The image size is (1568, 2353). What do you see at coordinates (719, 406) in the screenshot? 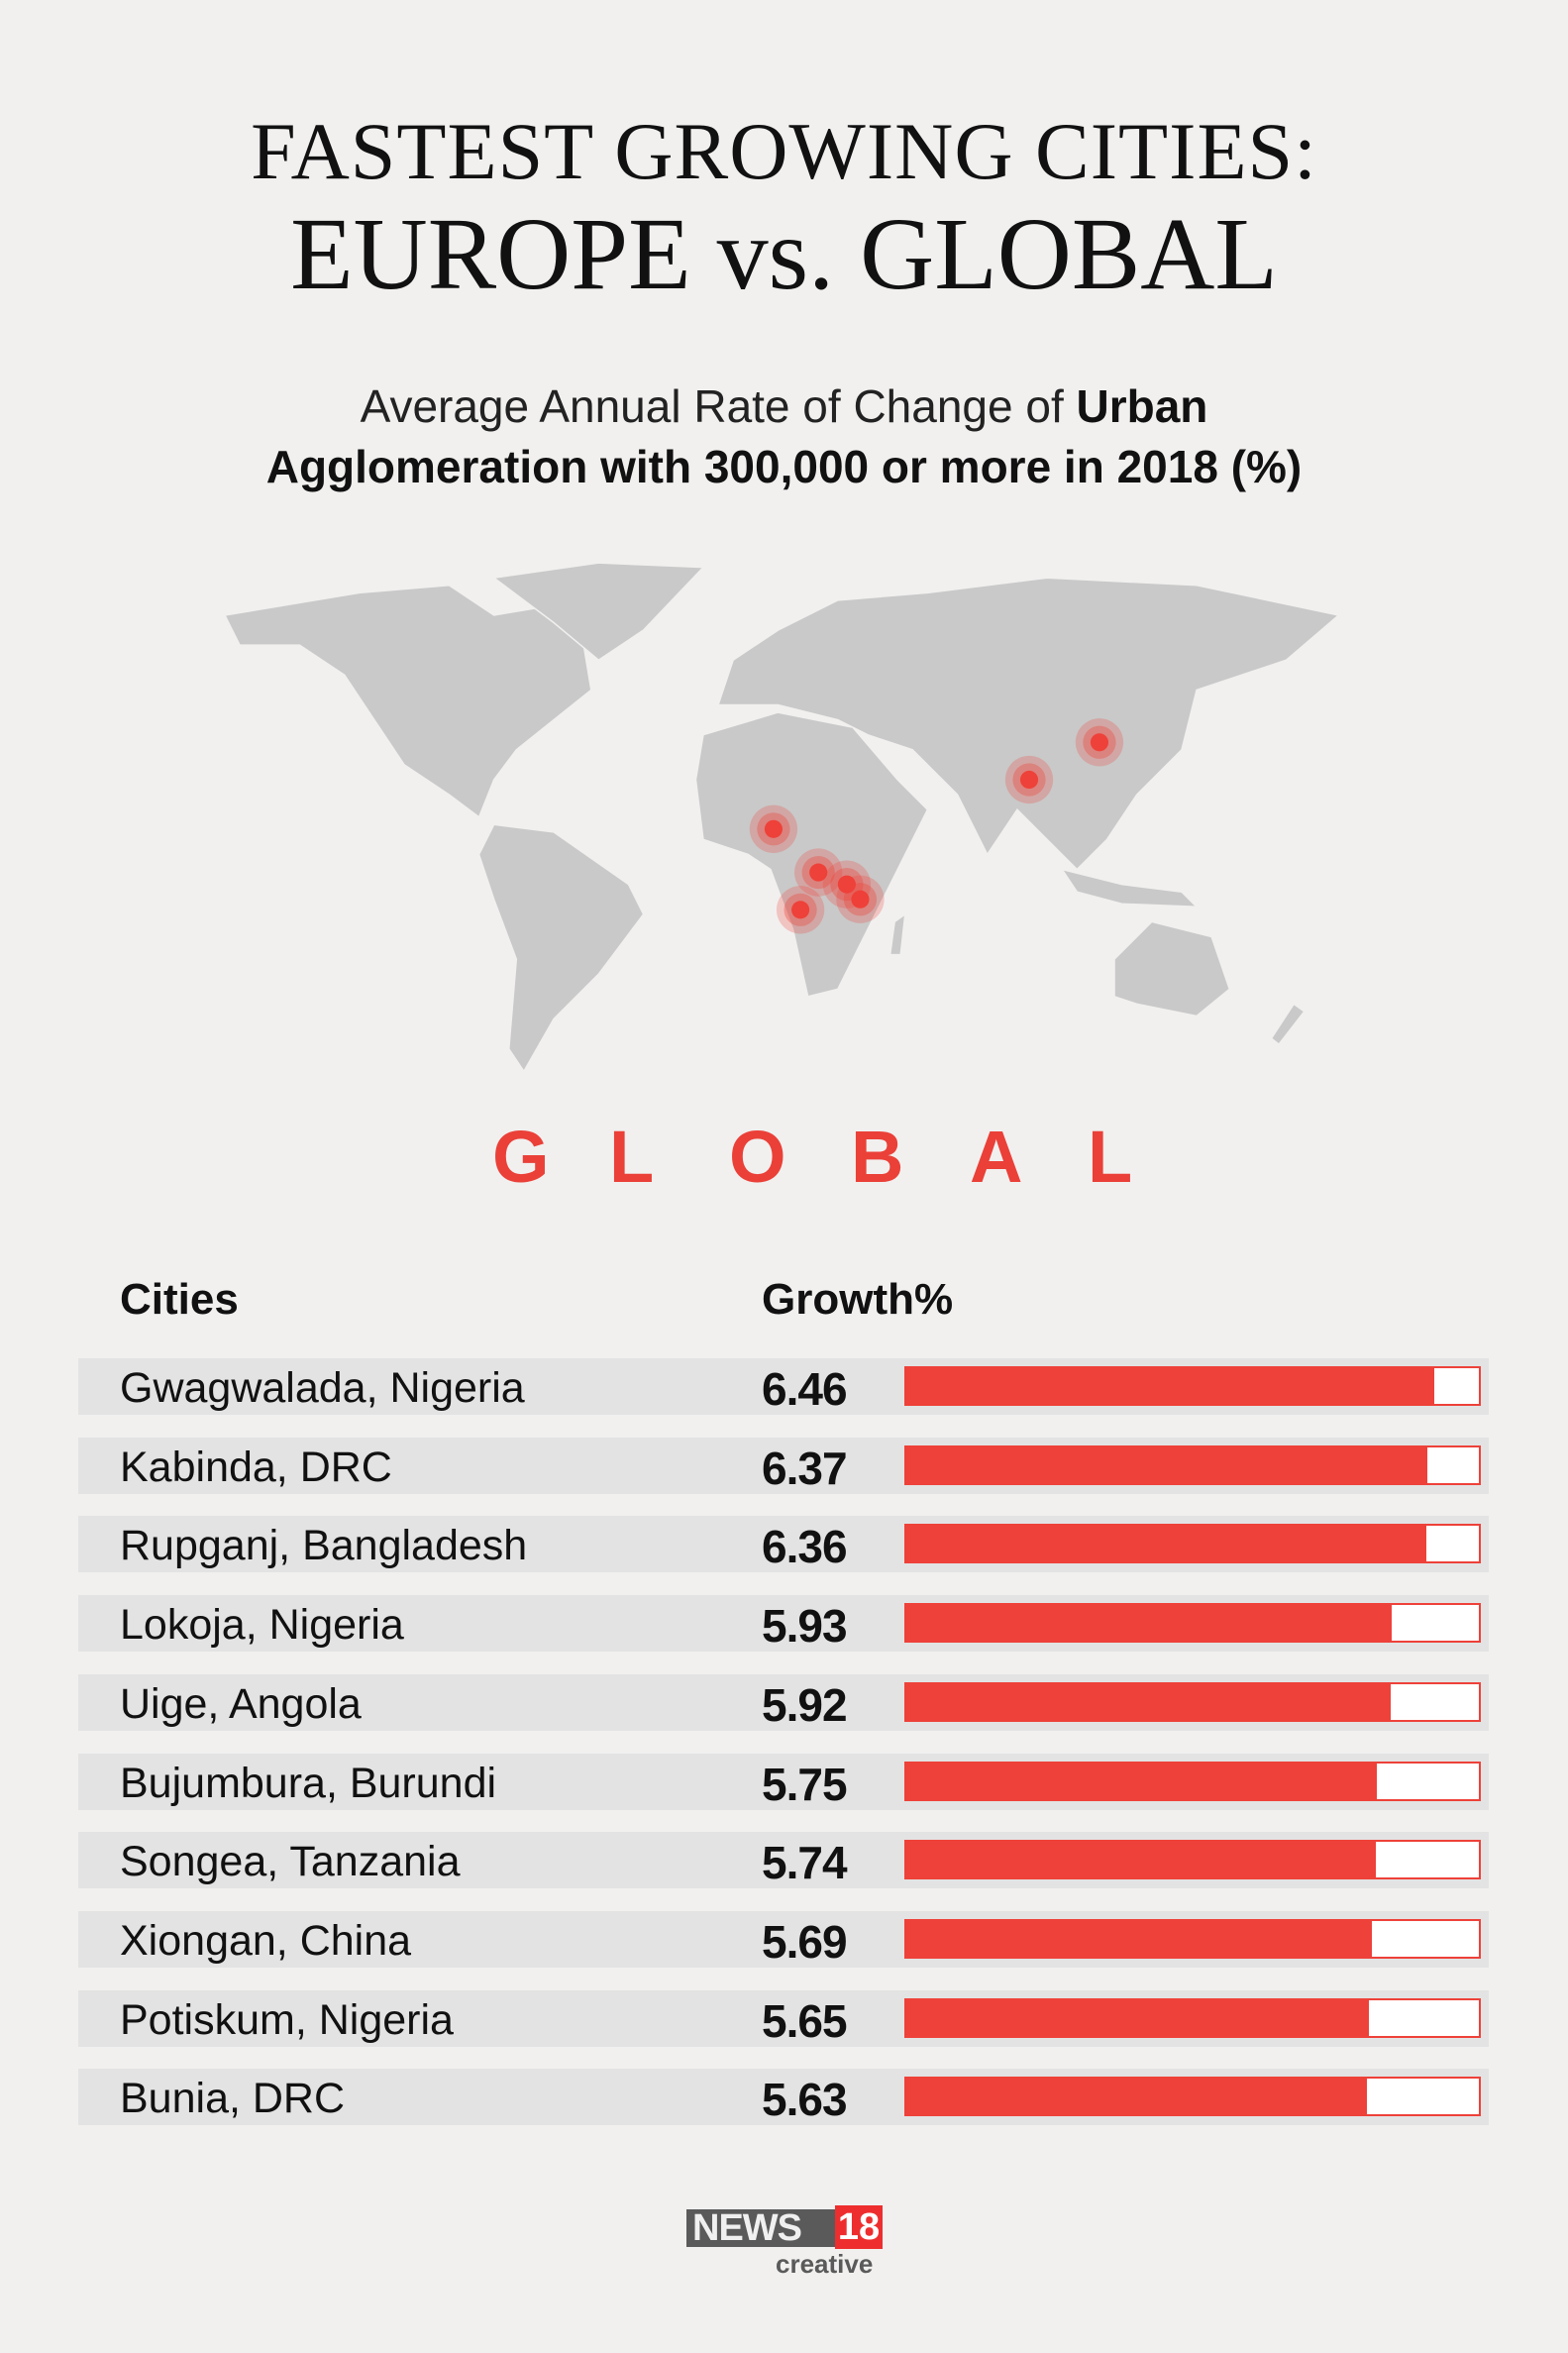
I see `subtitle-part-1: Average Annual Rate of Change of` at bounding box center [719, 406].